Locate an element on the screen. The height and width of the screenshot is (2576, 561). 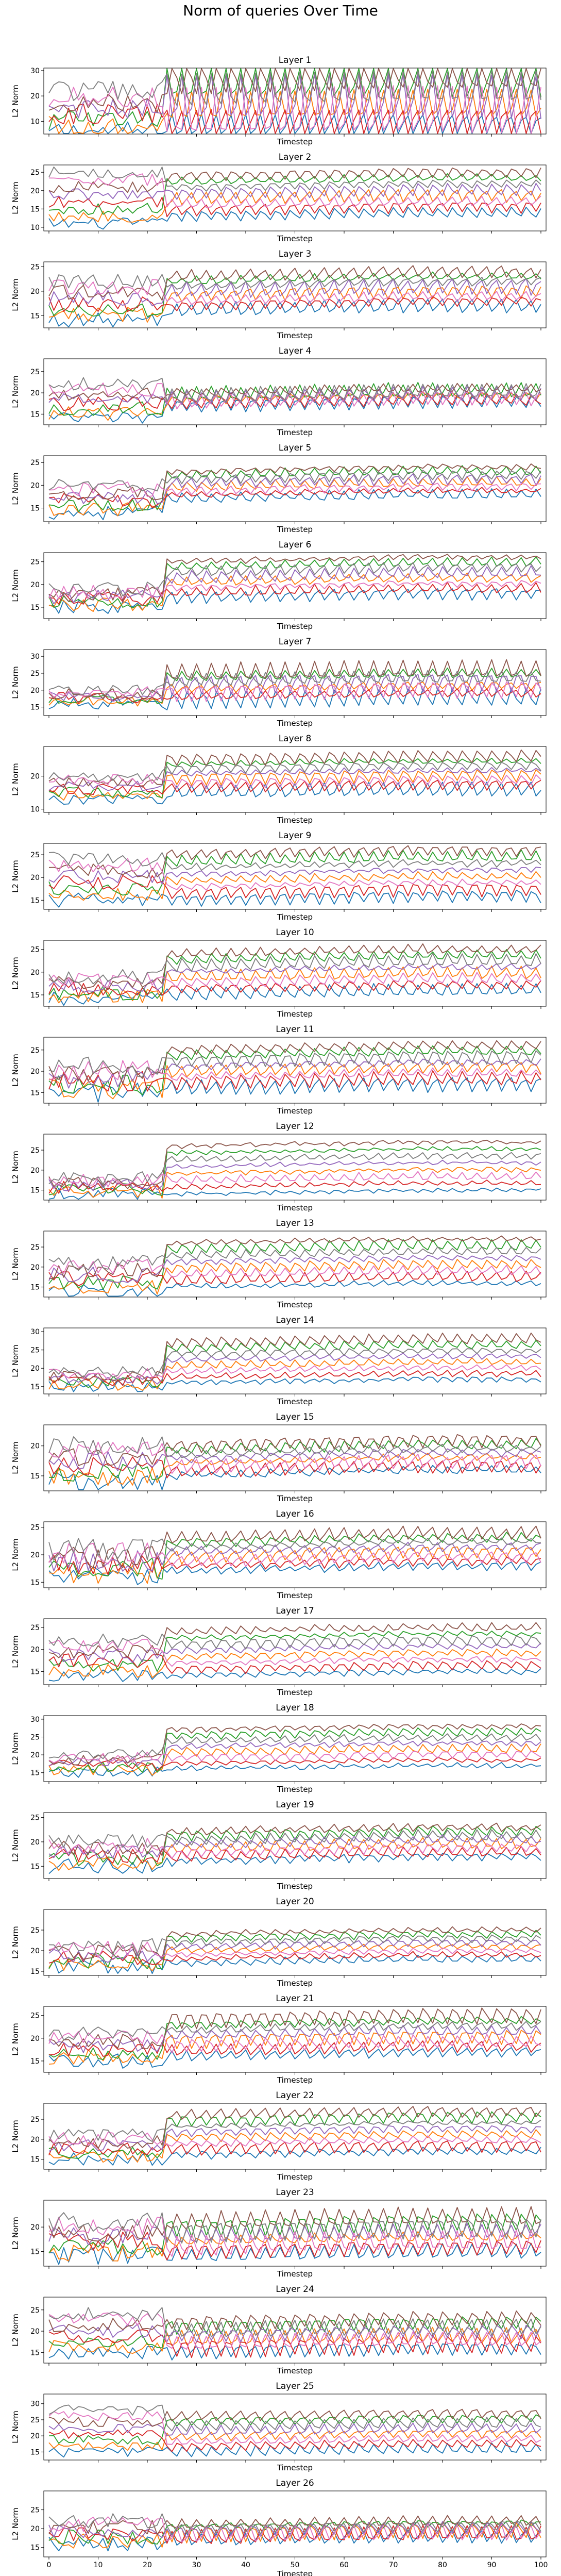
x-tick-label: 0 is located at coordinates (49, 2565).